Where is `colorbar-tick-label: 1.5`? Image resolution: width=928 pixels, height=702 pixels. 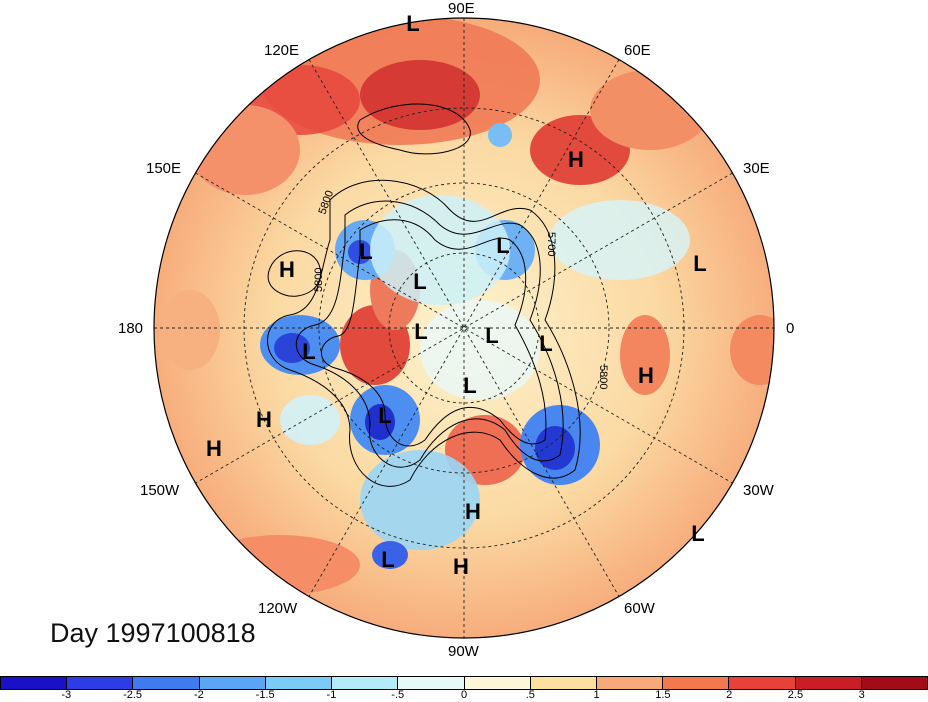
colorbar-tick-label: 1.5 is located at coordinates (663, 695).